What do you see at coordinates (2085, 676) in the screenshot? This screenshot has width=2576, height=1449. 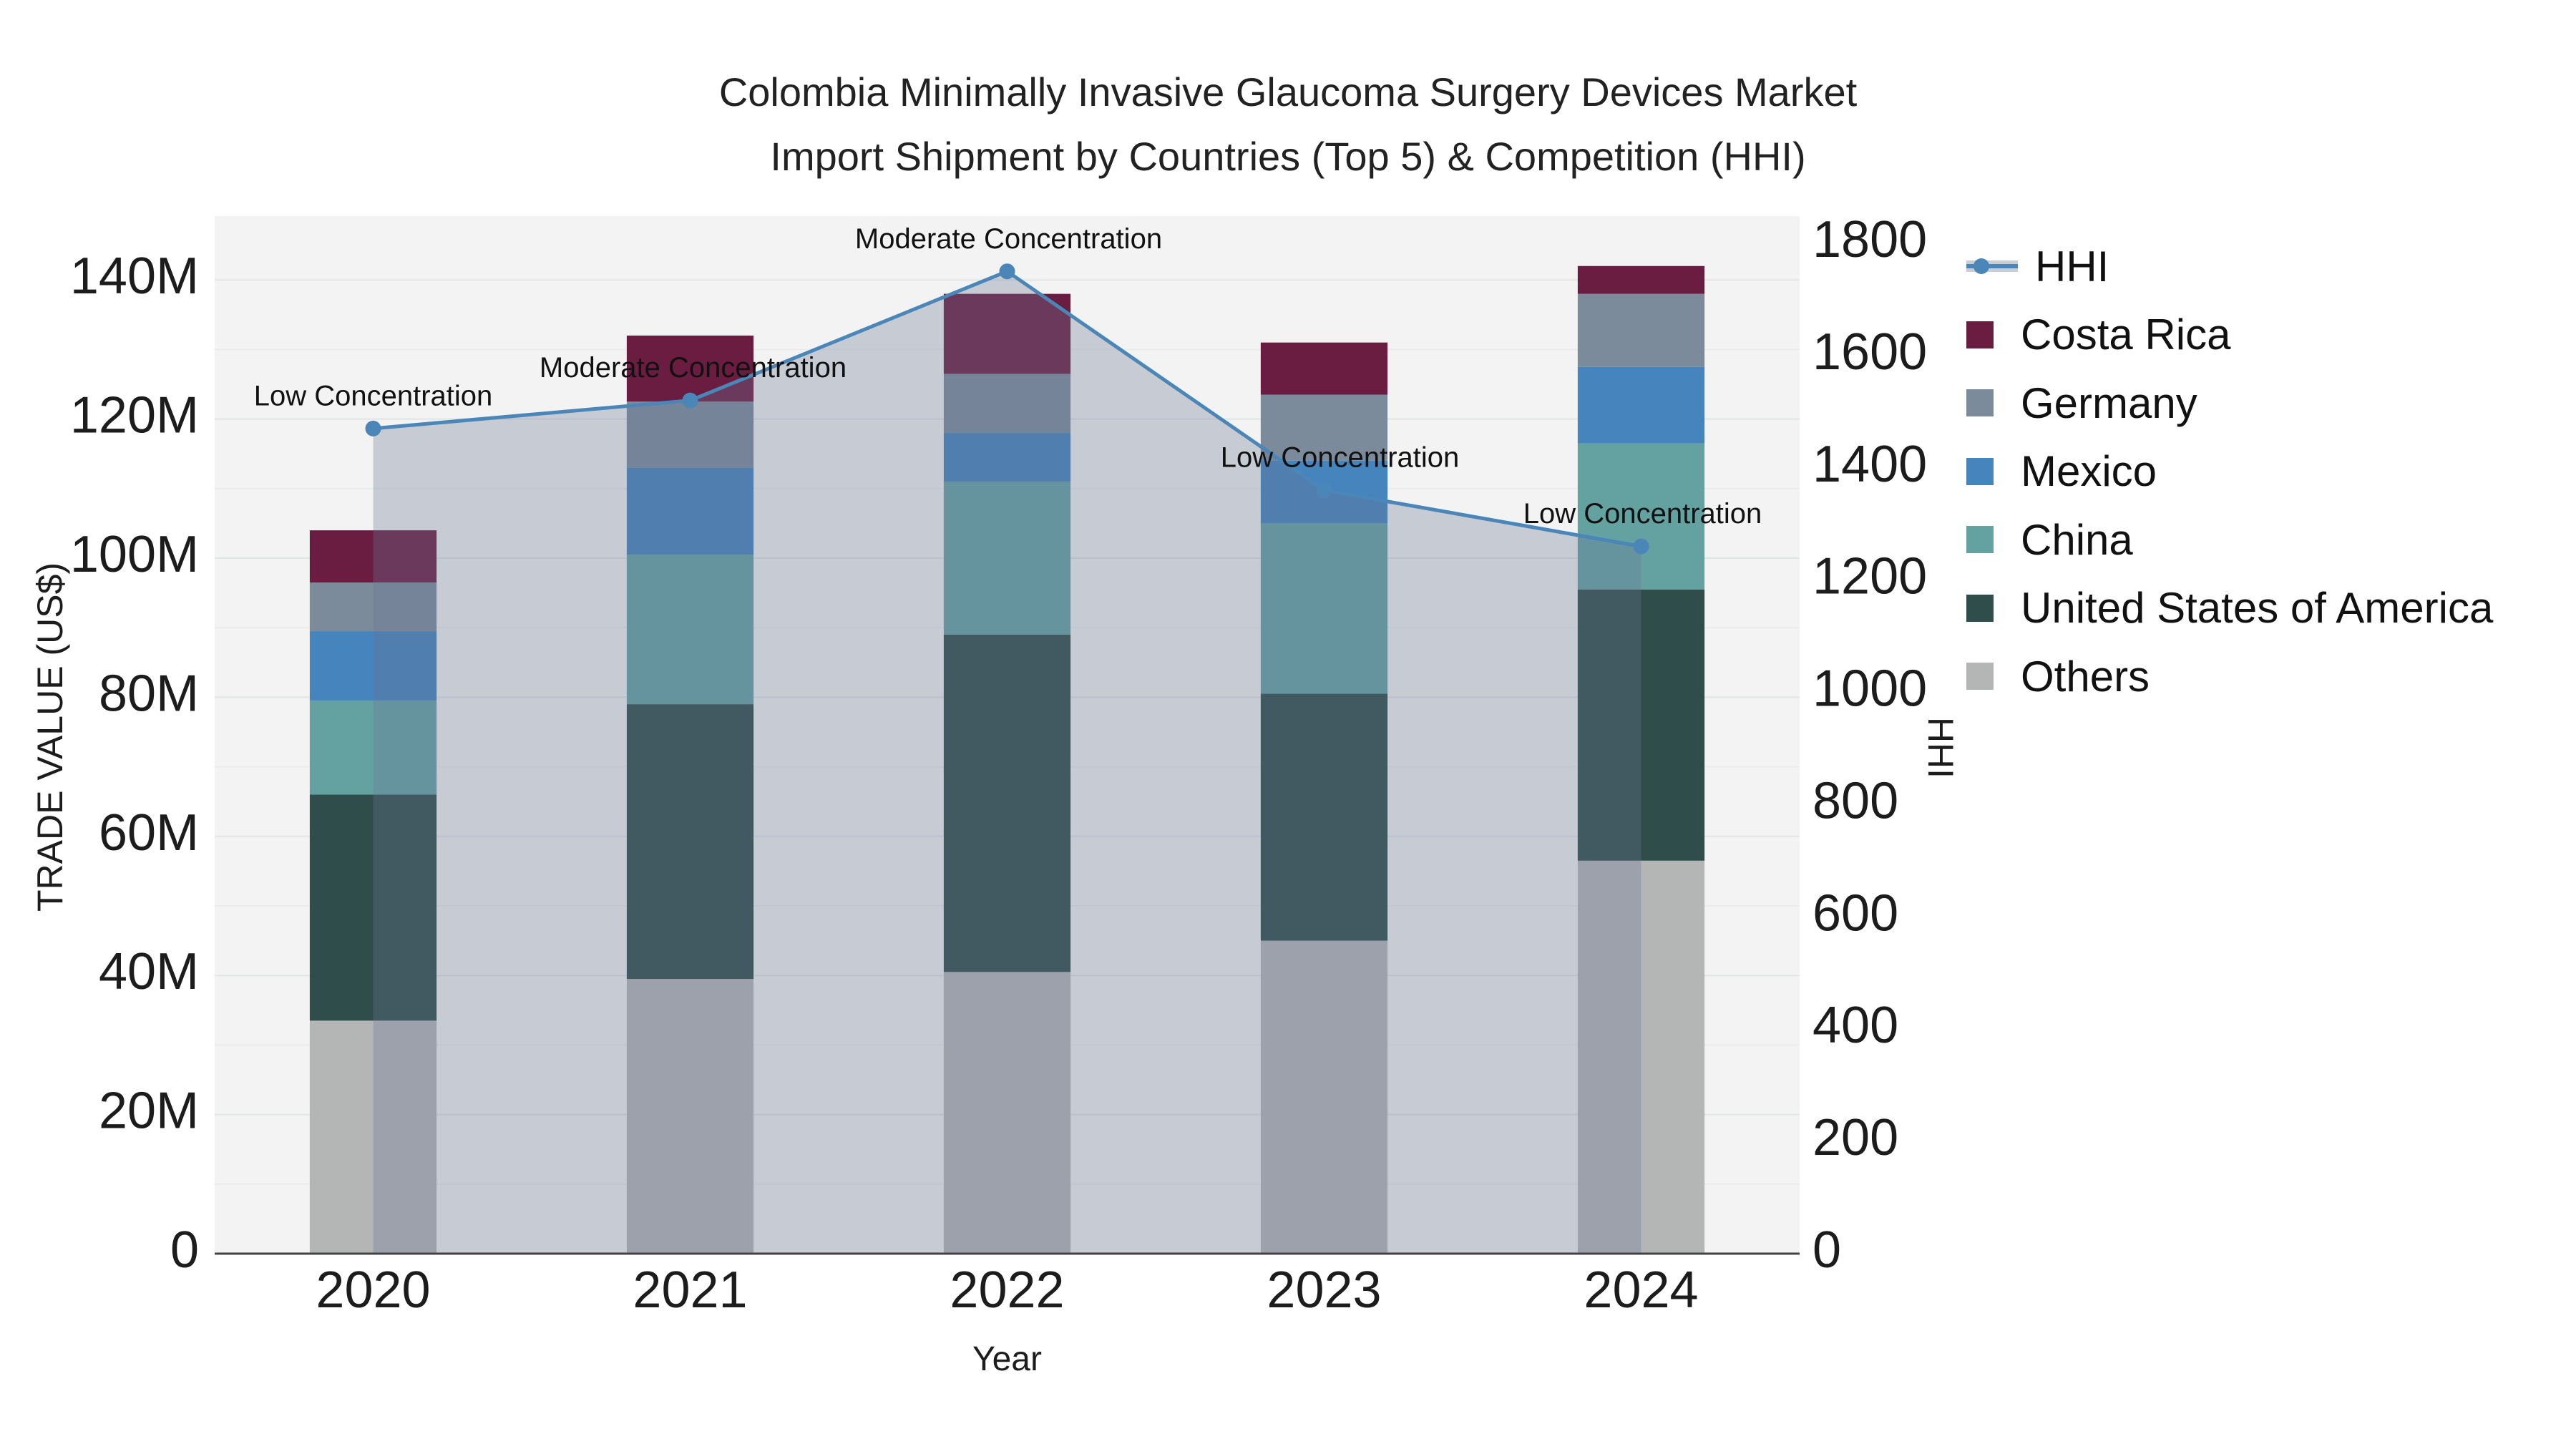 I see `legend-label: Others` at bounding box center [2085, 676].